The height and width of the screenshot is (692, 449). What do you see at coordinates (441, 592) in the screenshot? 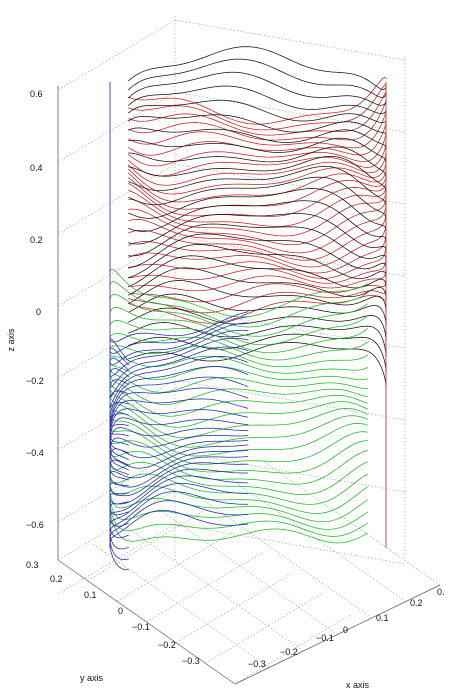
I see `x-tick-label: 0.` at bounding box center [441, 592].